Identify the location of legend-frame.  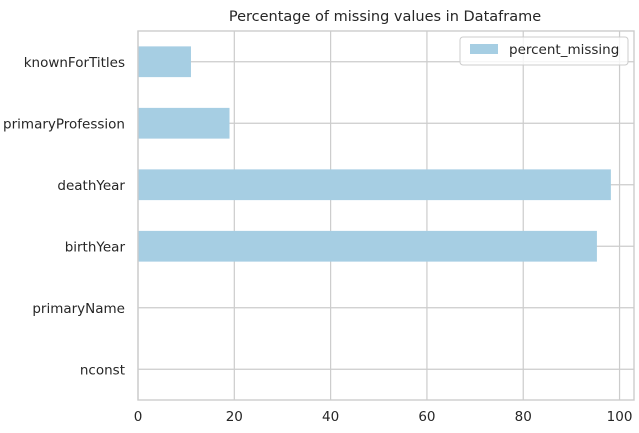
(544, 51).